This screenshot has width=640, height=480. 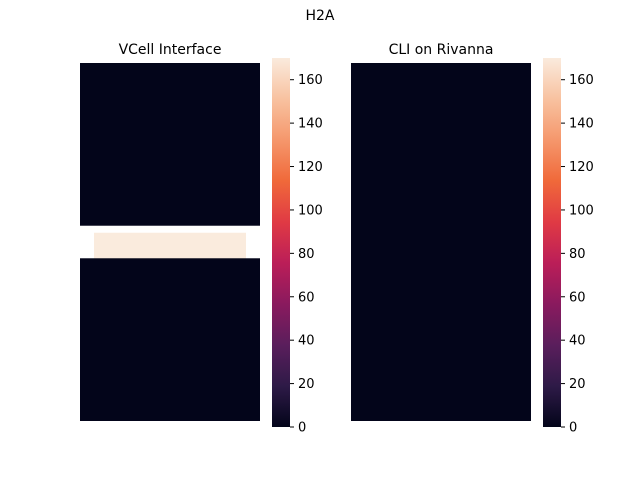 What do you see at coordinates (170, 50) in the screenshot?
I see `subplot-title: VCell Interface` at bounding box center [170, 50].